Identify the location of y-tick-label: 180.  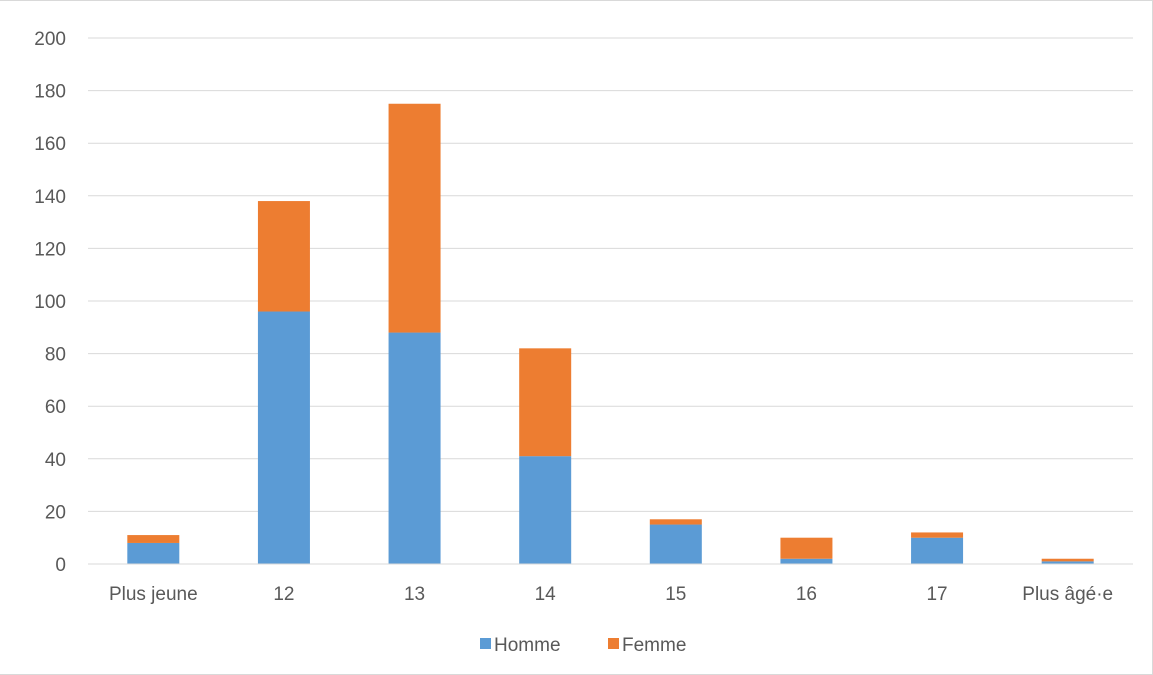
(50, 92).